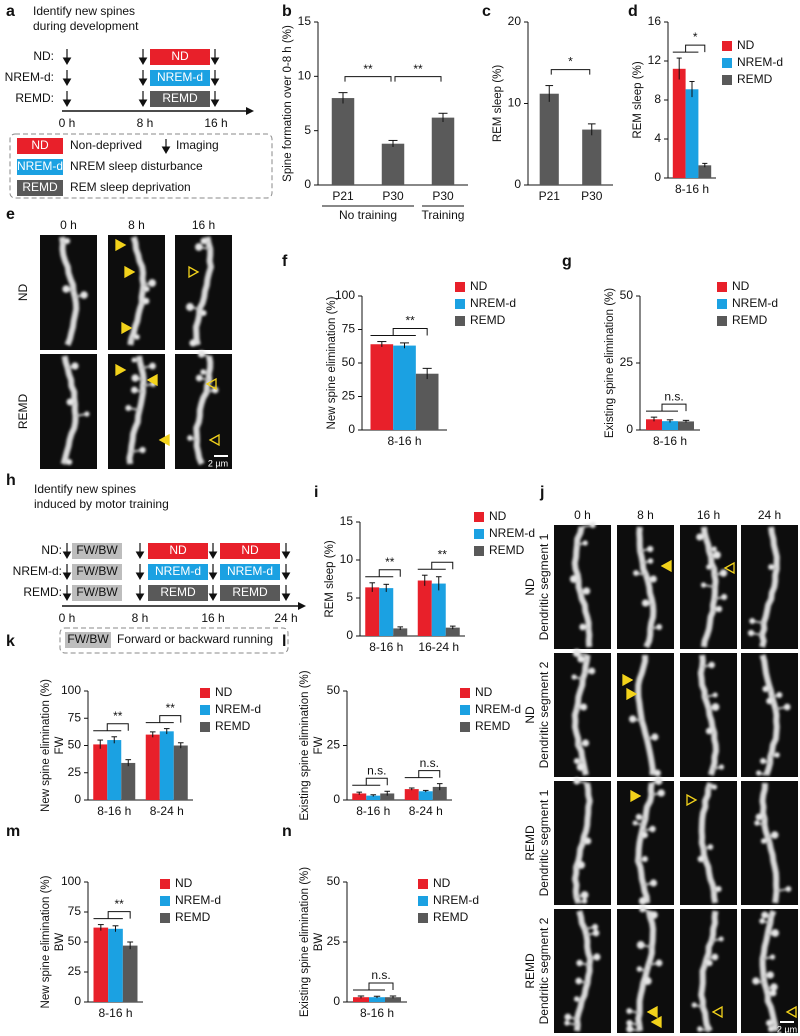  Describe the element at coordinates (10, 11) in the screenshot. I see `panel-letter: a` at that location.